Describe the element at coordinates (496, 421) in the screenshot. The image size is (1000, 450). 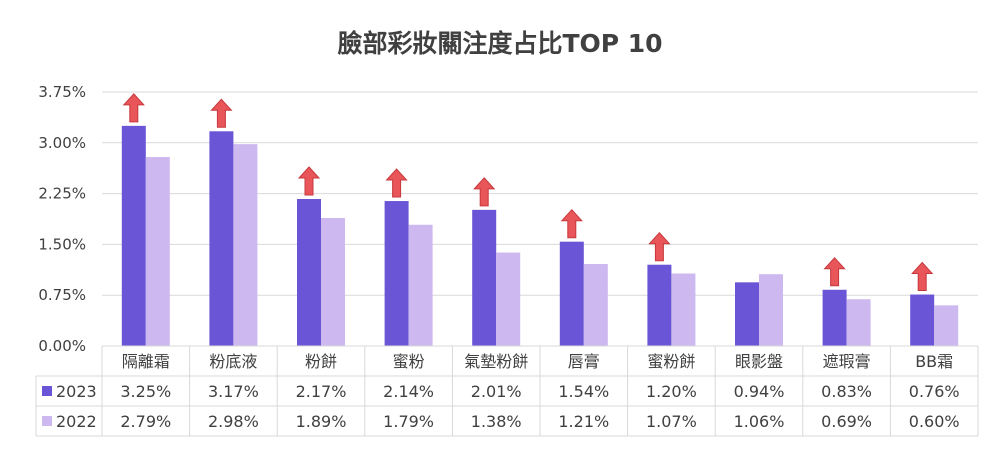
I see `data-label: 1.38%` at that location.